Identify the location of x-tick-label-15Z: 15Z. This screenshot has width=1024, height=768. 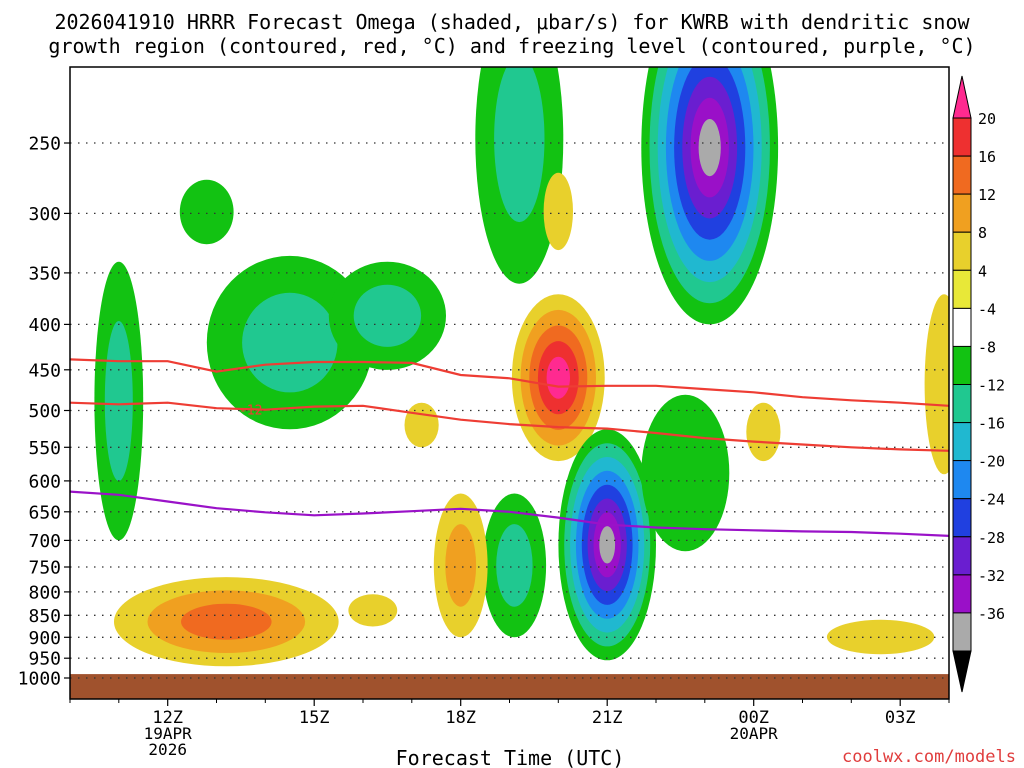
(314, 718).